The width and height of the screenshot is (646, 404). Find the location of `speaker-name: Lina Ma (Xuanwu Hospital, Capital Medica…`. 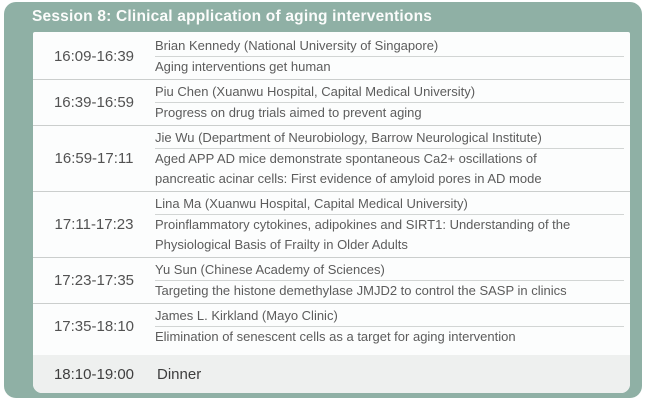

speaker-name: Lina Ma (Xuanwu Hospital, Capital Medica… is located at coordinates (311, 203).